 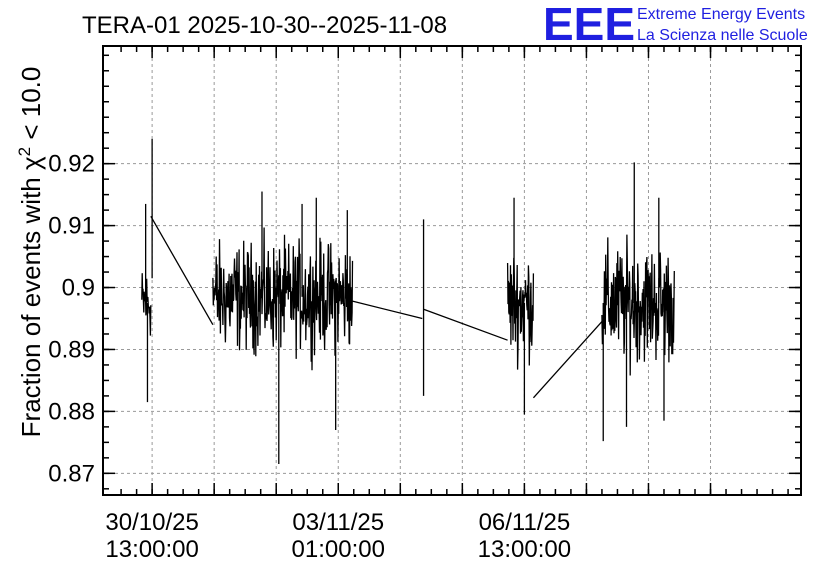 What do you see at coordinates (71, 349) in the screenshot?
I see `y-tick-label: 0.89` at bounding box center [71, 349].